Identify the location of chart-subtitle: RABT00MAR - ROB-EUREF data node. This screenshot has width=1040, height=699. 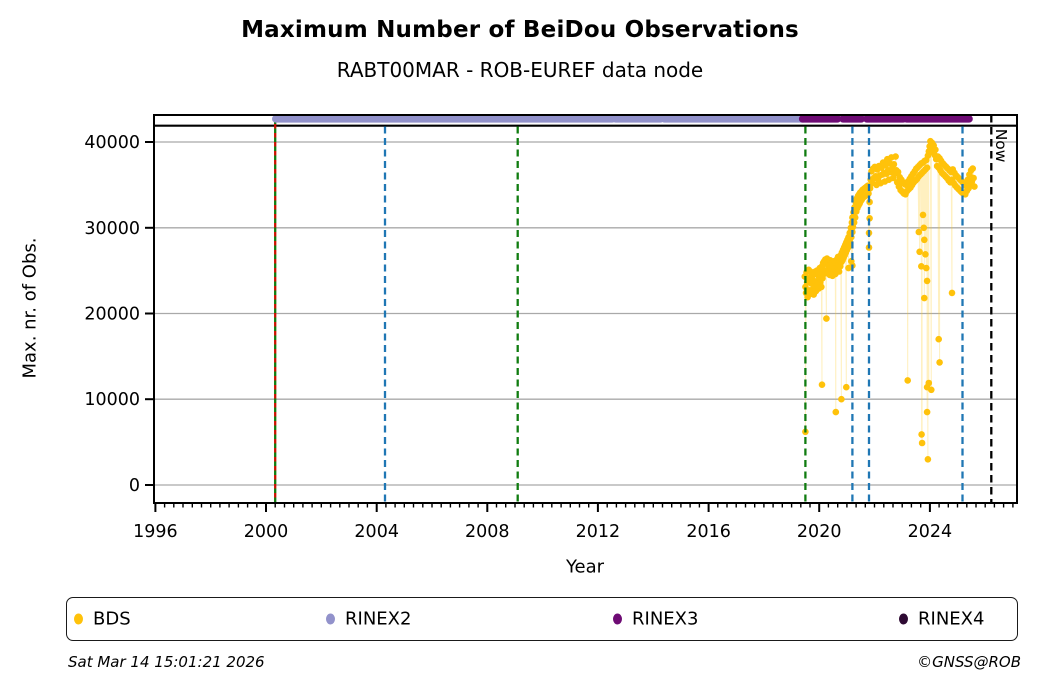
(520, 70).